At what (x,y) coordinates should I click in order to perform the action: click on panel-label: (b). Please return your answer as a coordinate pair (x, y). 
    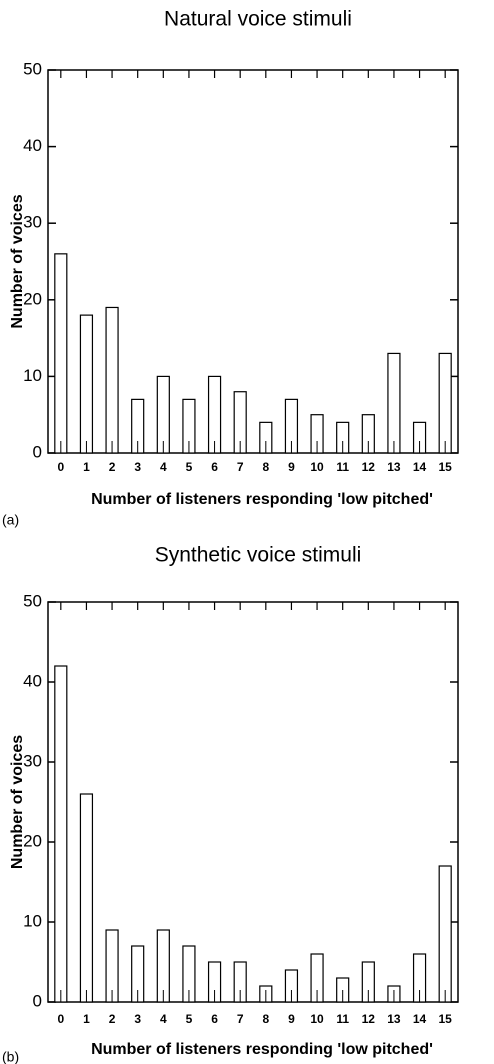
    Looking at the image, I should click on (10, 1056).